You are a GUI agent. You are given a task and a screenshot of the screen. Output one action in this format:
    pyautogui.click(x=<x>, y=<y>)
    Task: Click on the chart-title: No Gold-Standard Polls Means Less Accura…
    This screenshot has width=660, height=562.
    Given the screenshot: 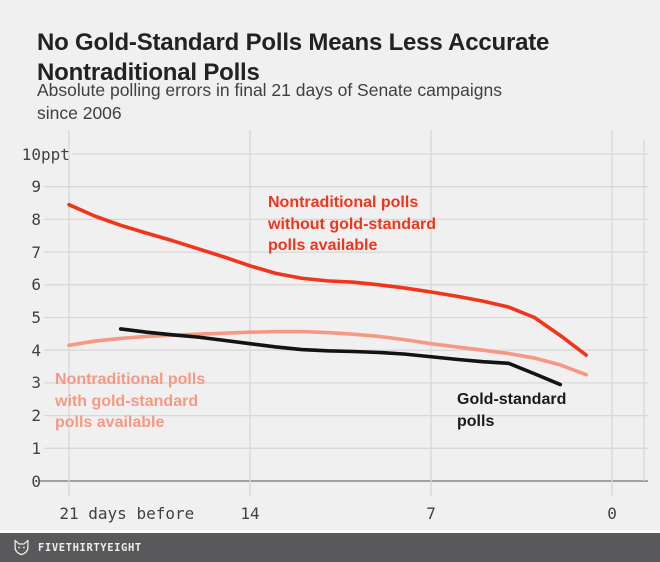 What is the action you would take?
    pyautogui.click(x=293, y=58)
    